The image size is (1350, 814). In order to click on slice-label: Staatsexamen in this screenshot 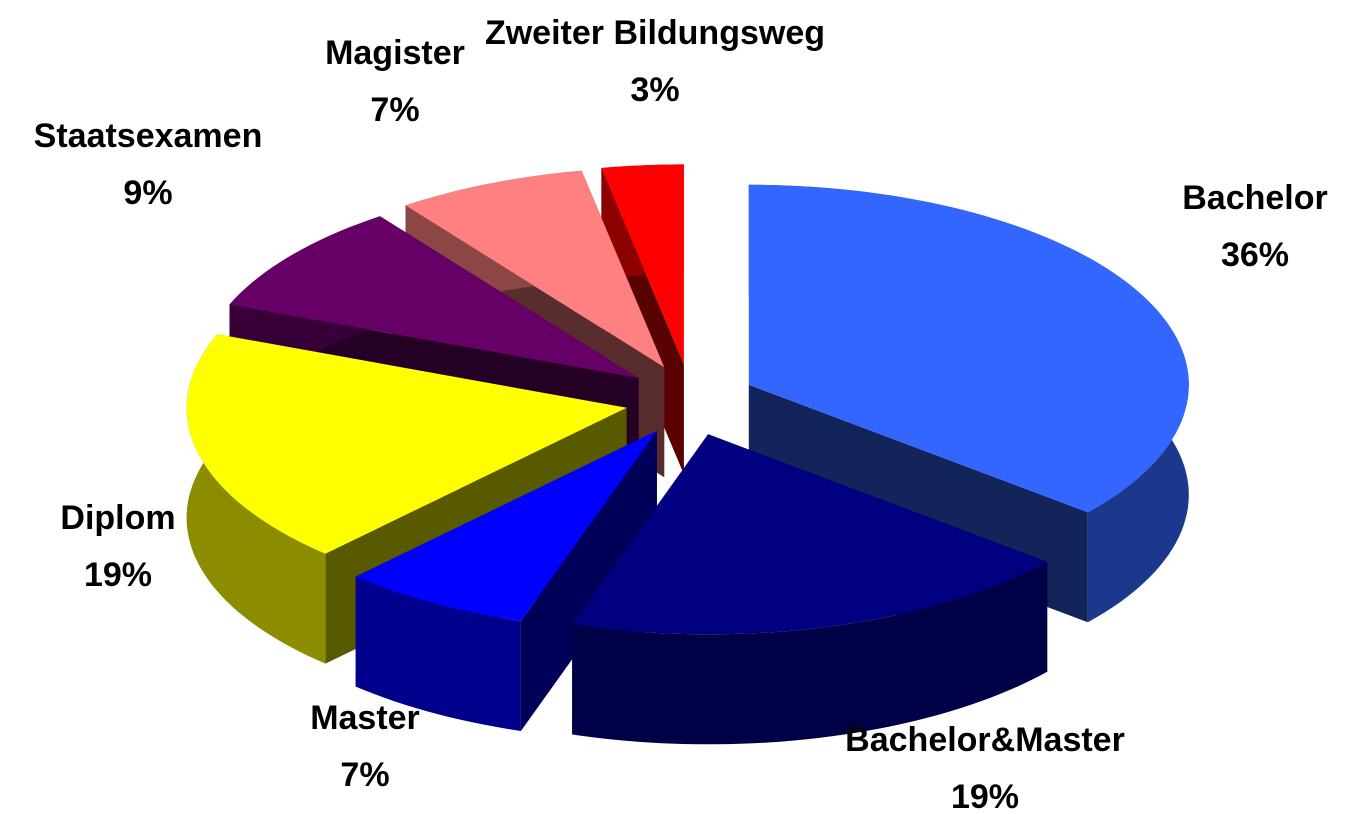, I will do `click(148, 136)`.